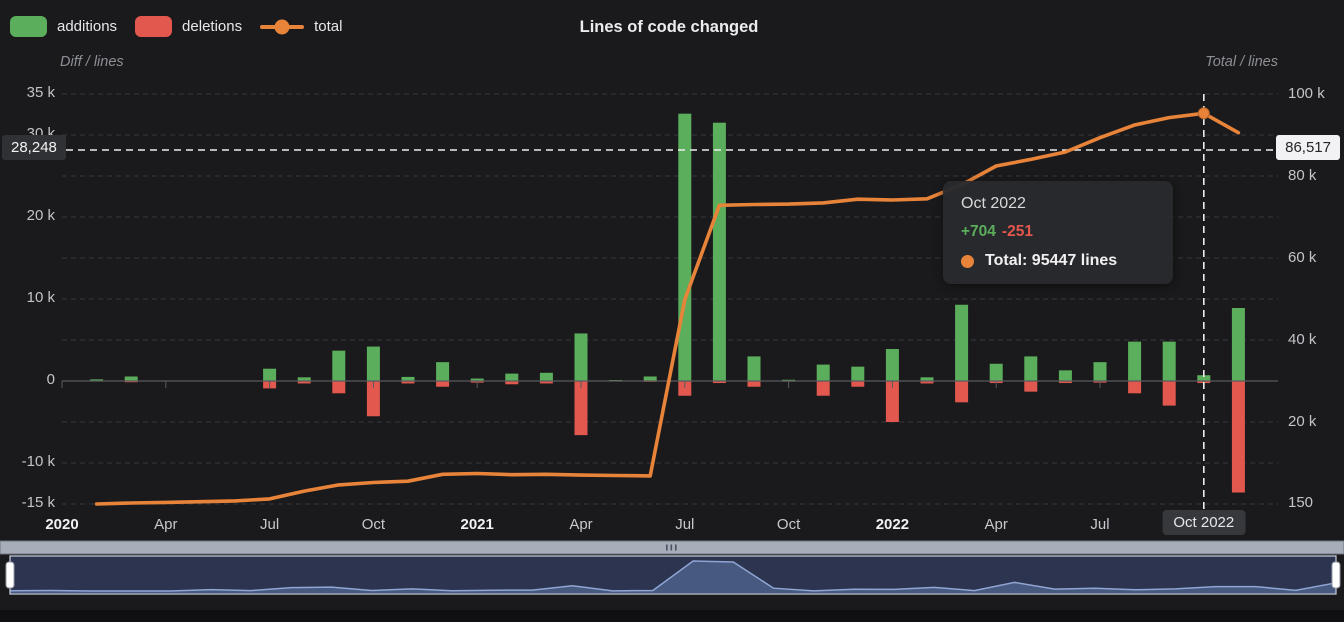  What do you see at coordinates (50, 379) in the screenshot?
I see `y-axis-label-left: 0` at bounding box center [50, 379].